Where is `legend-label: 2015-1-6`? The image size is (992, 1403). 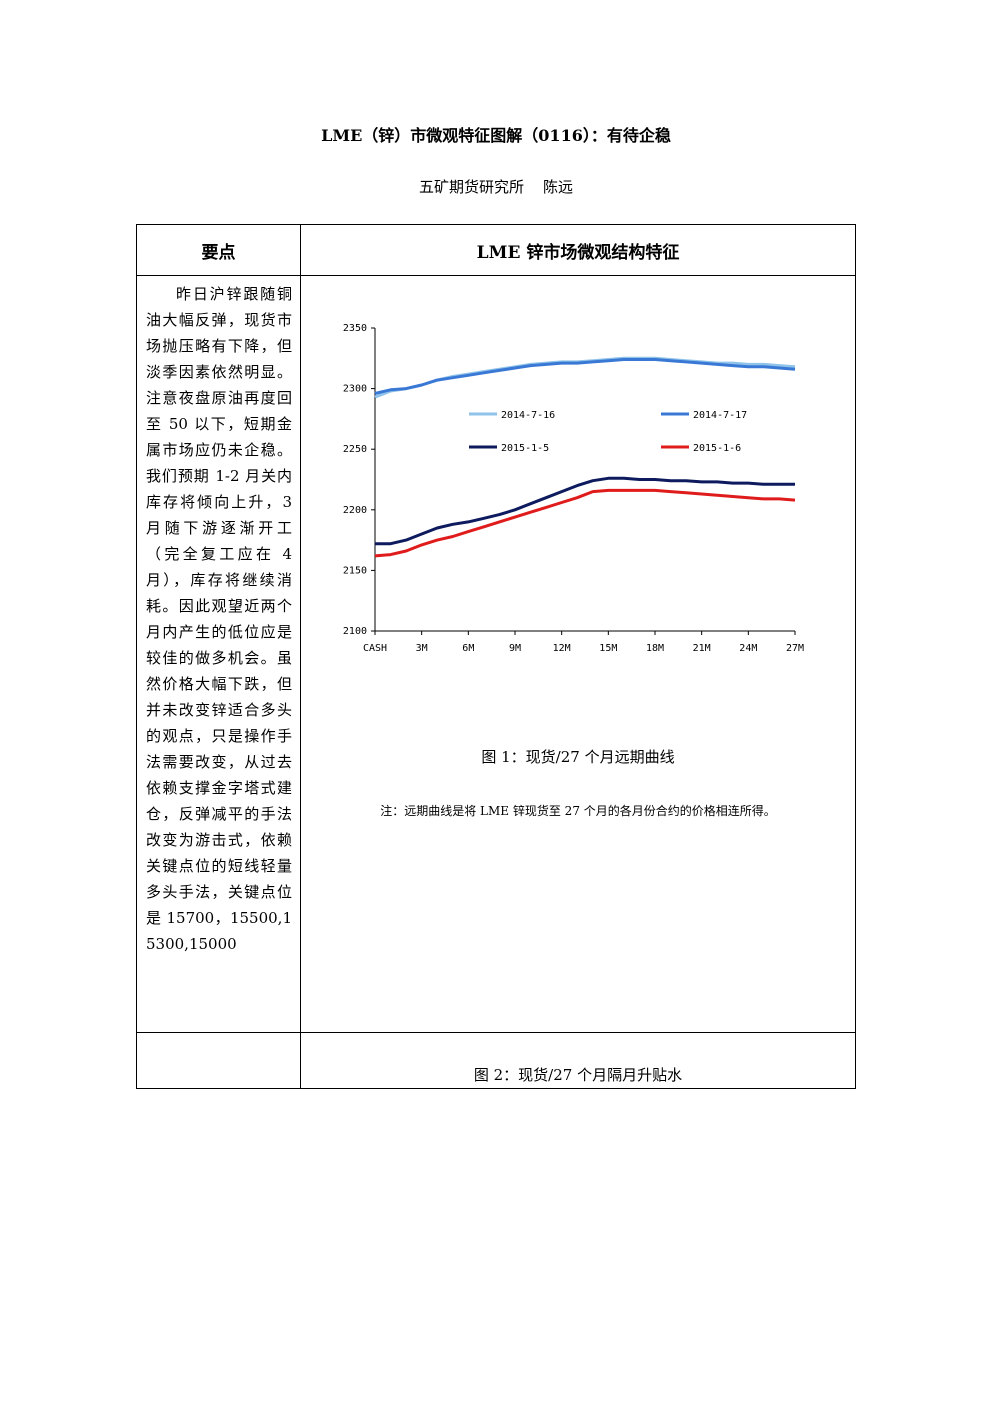 legend-label: 2015-1-6 is located at coordinates (717, 448).